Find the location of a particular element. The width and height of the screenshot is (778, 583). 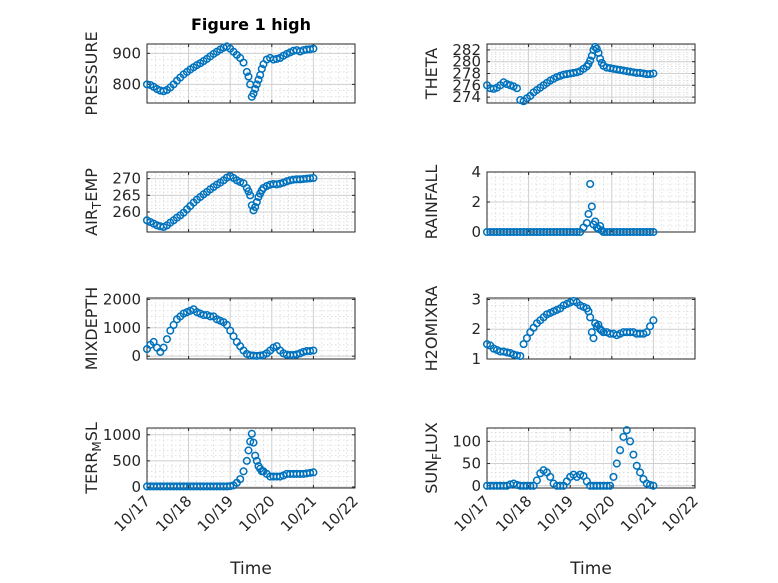

x-axis-label: Time is located at coordinates (250, 569).